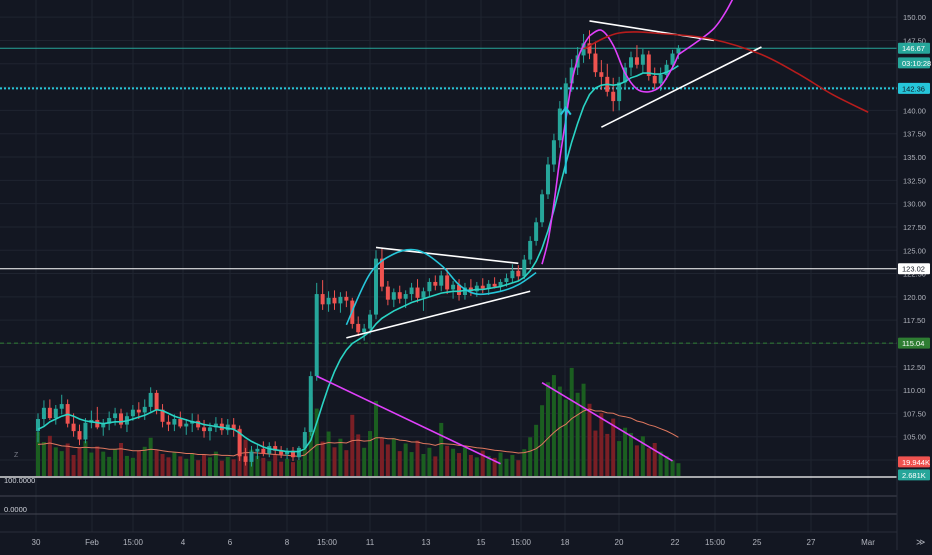 The image size is (932, 555). What do you see at coordinates (634, 61) in the screenshot?
I see `second-cup-arc` at bounding box center [634, 61].